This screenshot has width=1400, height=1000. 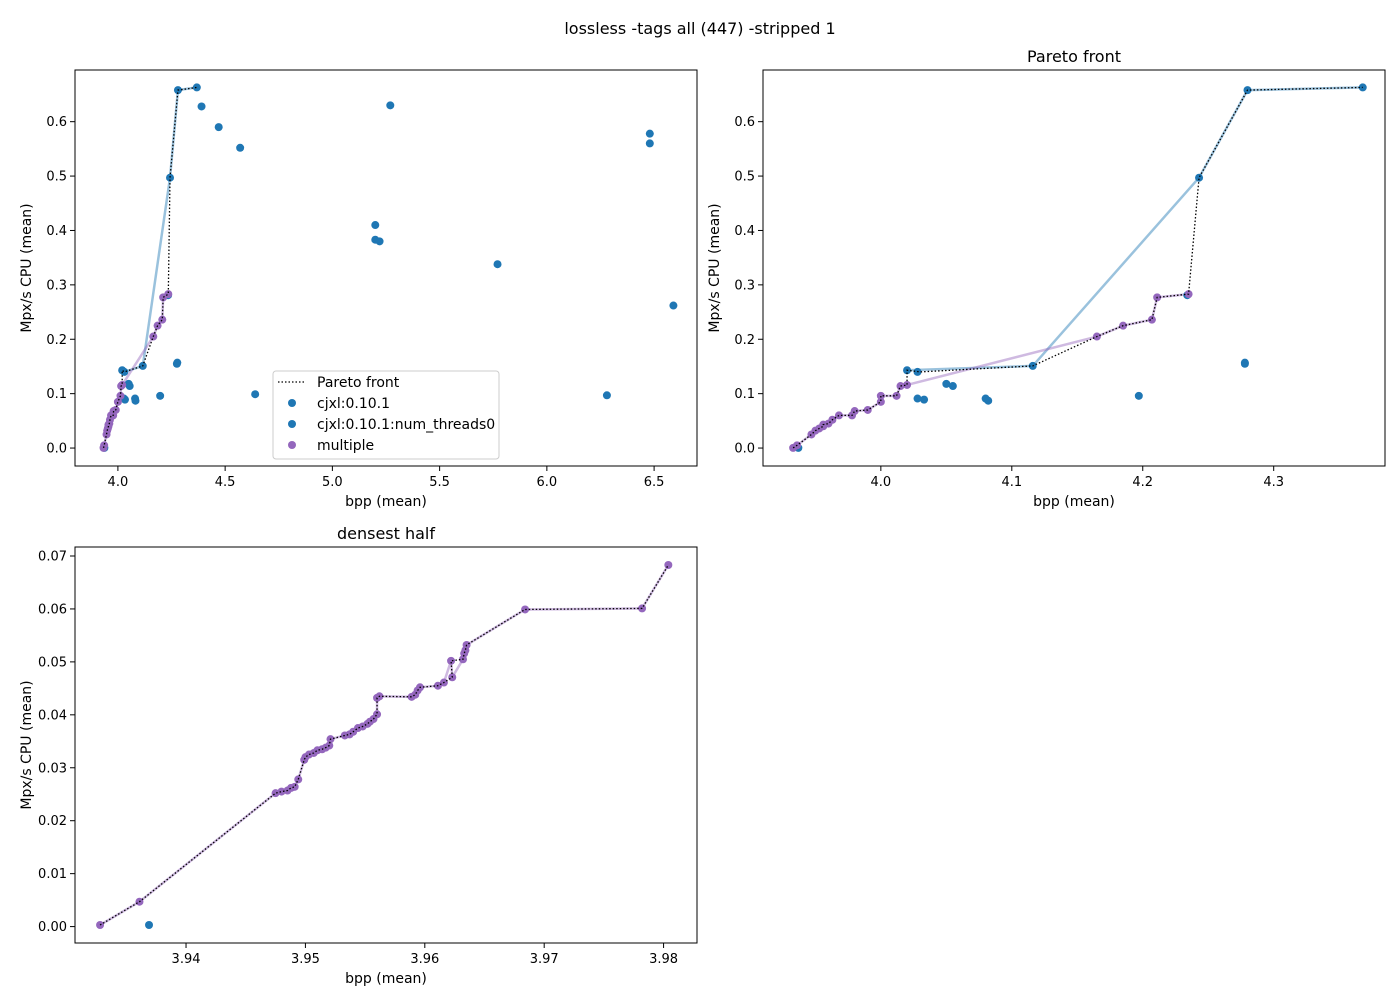 What do you see at coordinates (744, 394) in the screenshot?
I see `y-tick-label: 0.1` at bounding box center [744, 394].